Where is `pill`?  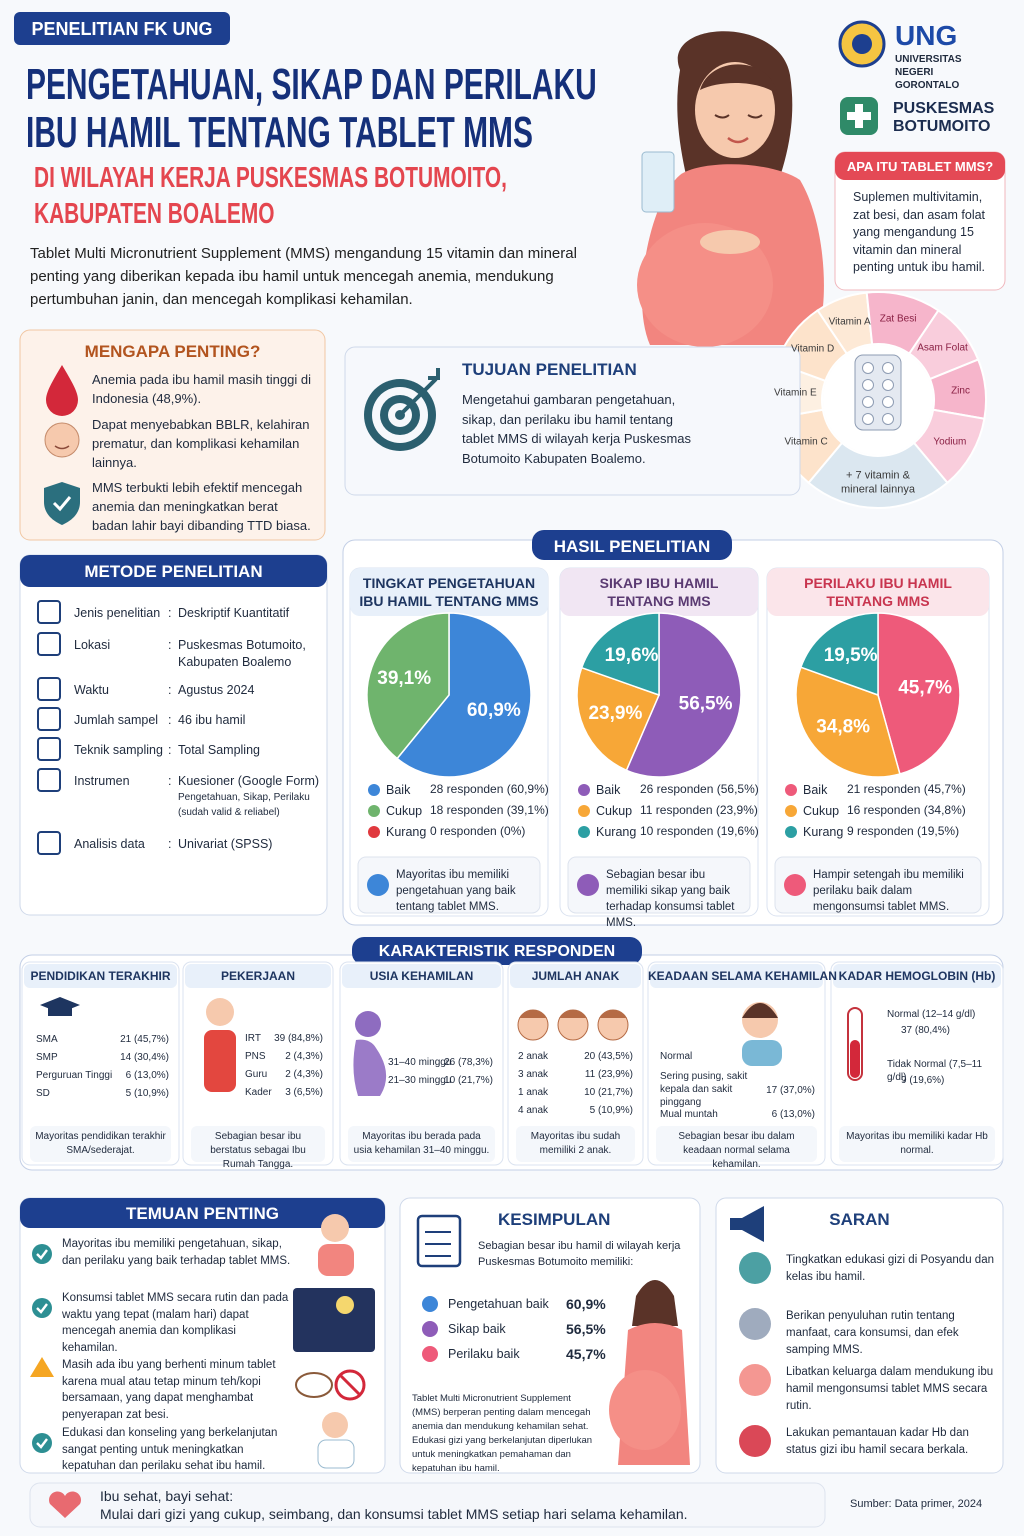
pill is located at coordinates (868, 385).